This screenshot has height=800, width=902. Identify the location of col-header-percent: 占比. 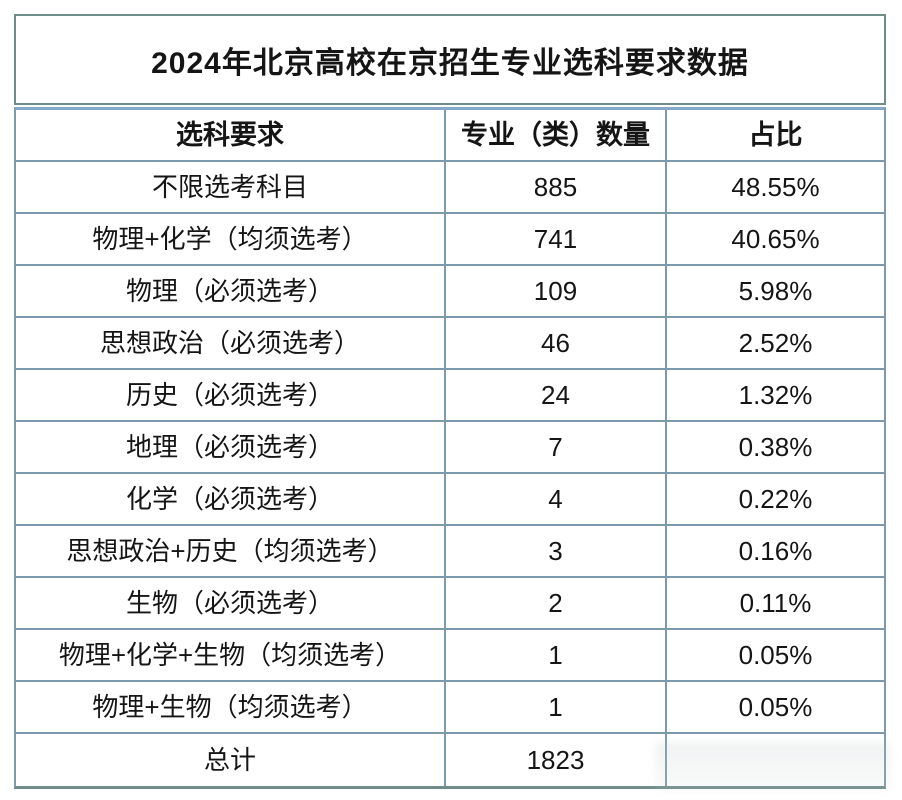
(775, 134).